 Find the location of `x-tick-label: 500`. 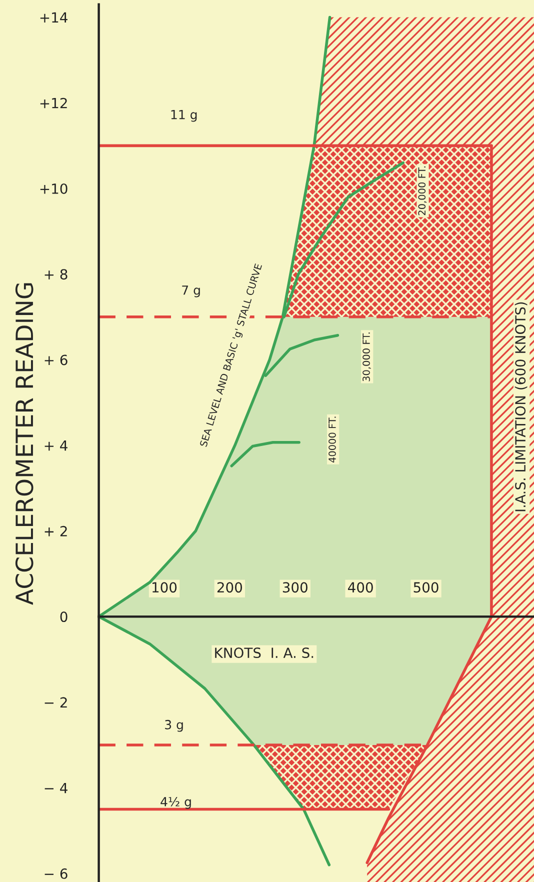

x-tick-label: 500 is located at coordinates (426, 587).